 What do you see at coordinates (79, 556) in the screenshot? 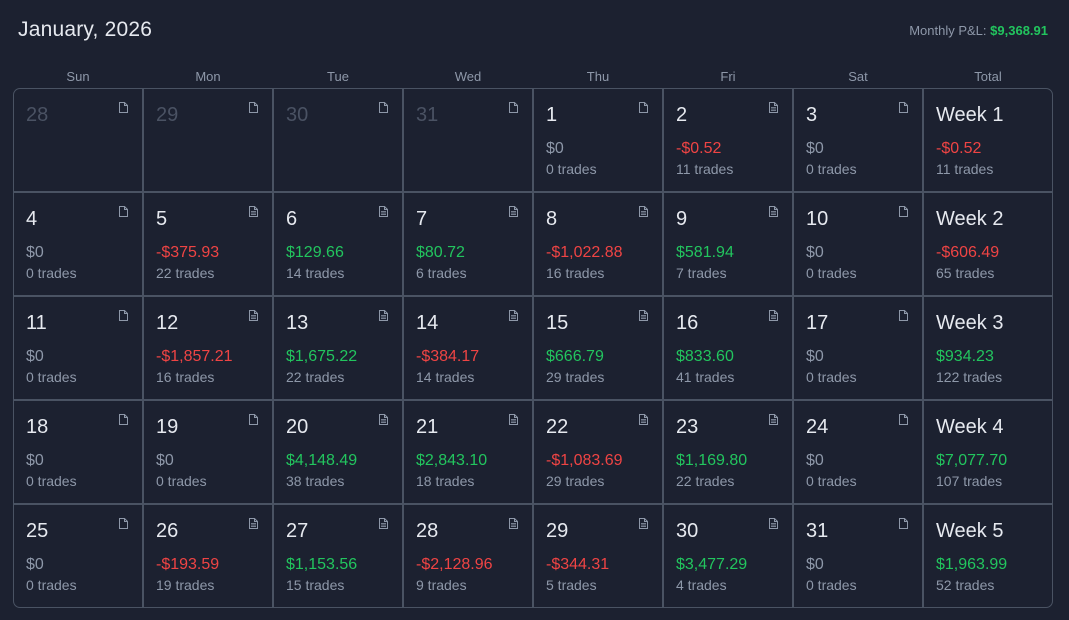
I see `day-cell-25: 25 $0 0 trades` at bounding box center [79, 556].